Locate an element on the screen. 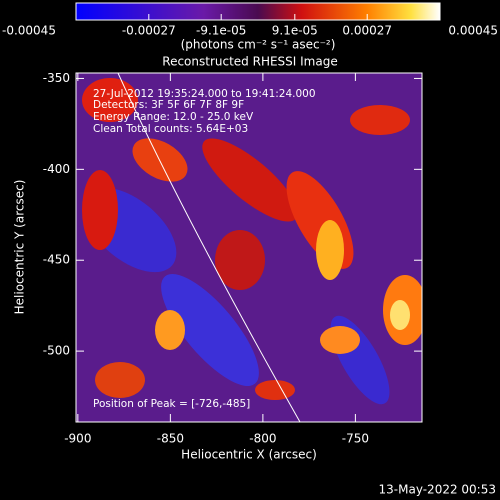 This screenshot has width=500, height=500. colorbar-tick-label: 0.00027 is located at coordinates (367, 31).